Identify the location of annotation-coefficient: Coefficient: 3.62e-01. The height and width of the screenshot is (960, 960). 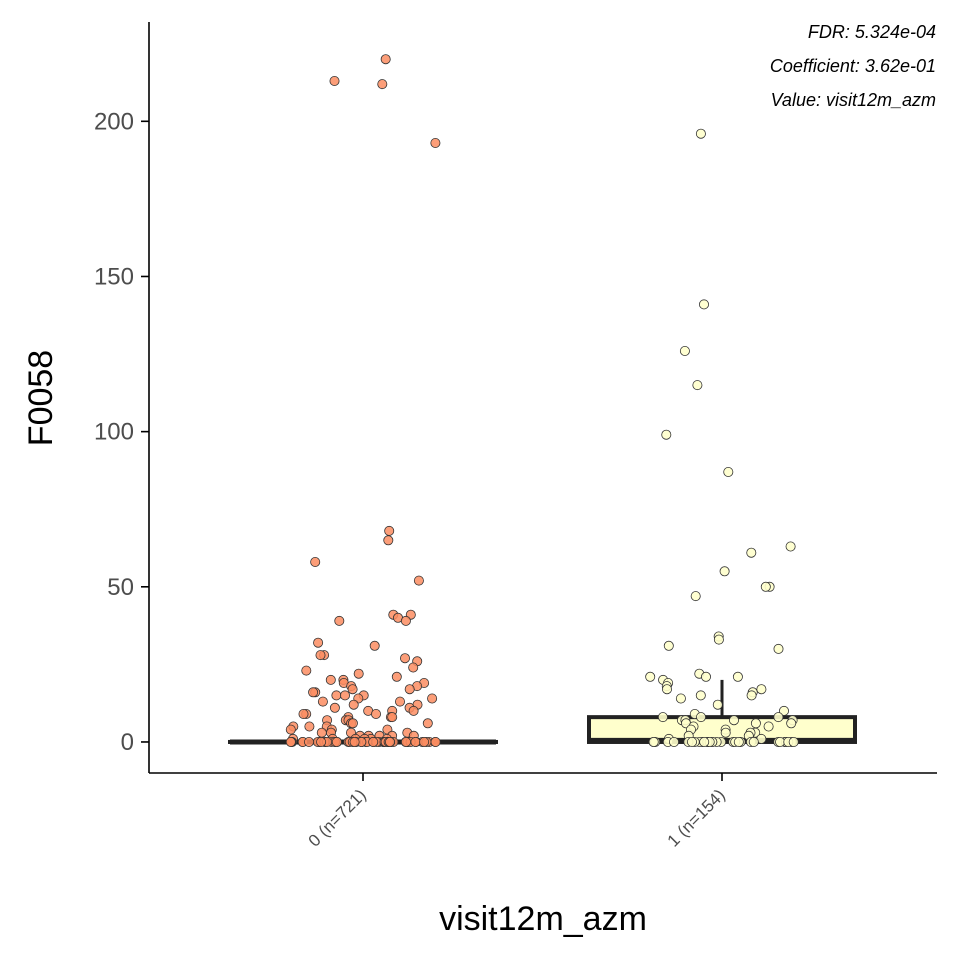
(853, 66).